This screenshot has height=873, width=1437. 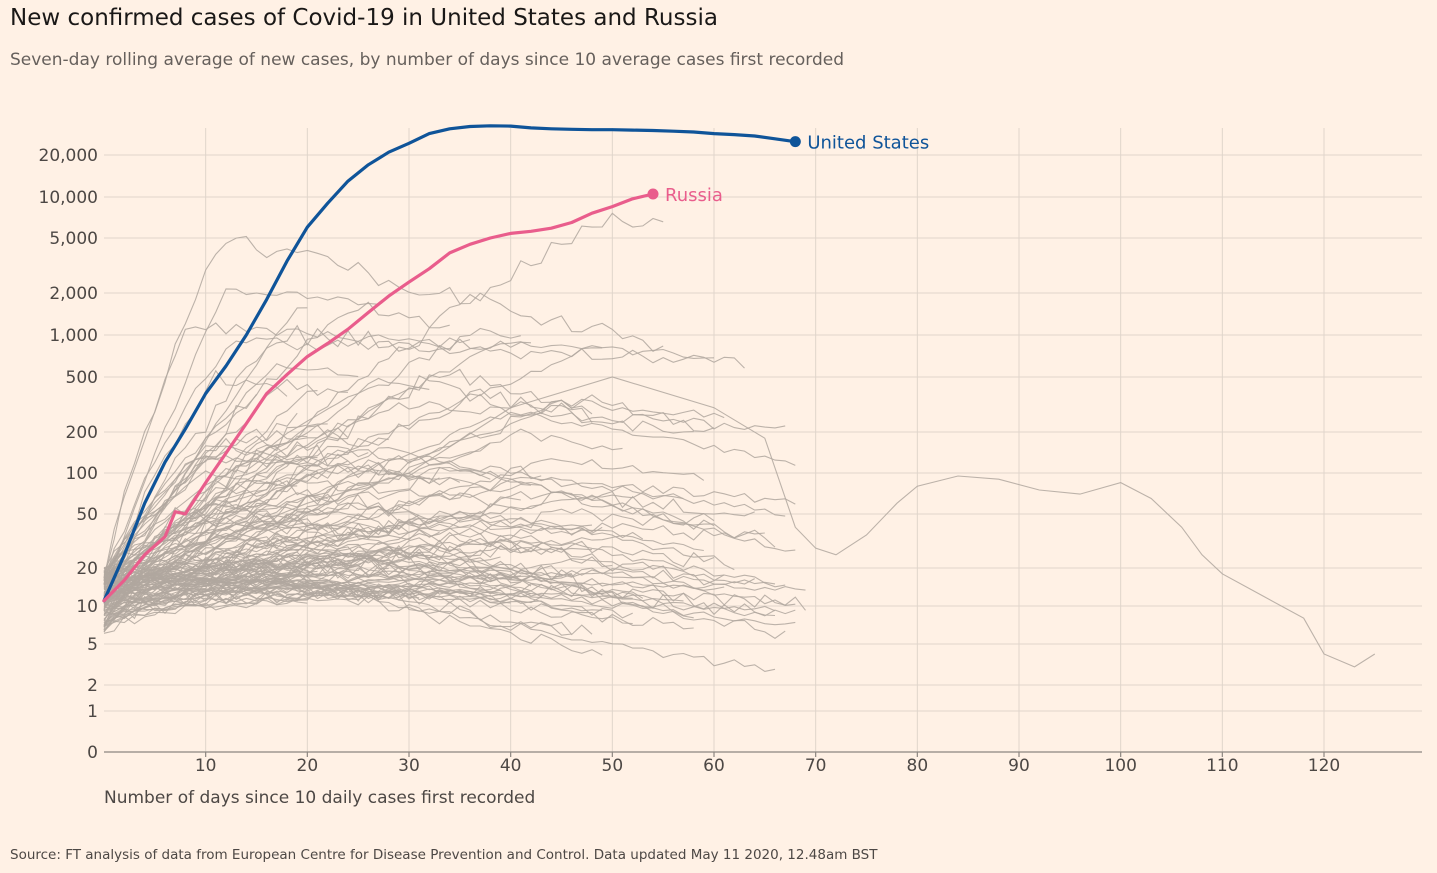 I want to click on x-tick-label: 100, so click(x=1120, y=766).